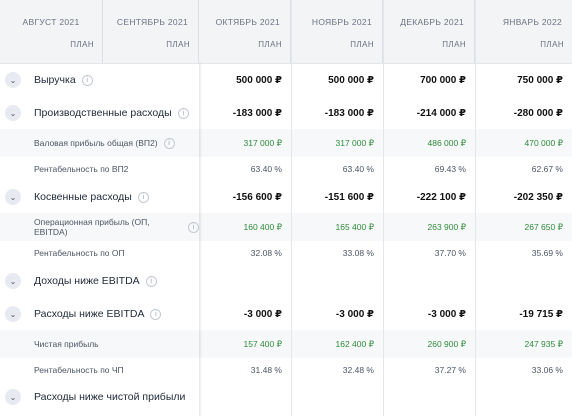 The width and height of the screenshot is (572, 416). What do you see at coordinates (358, 253) in the screenshot?
I see `value-cell: 33.08 %` at bounding box center [358, 253].